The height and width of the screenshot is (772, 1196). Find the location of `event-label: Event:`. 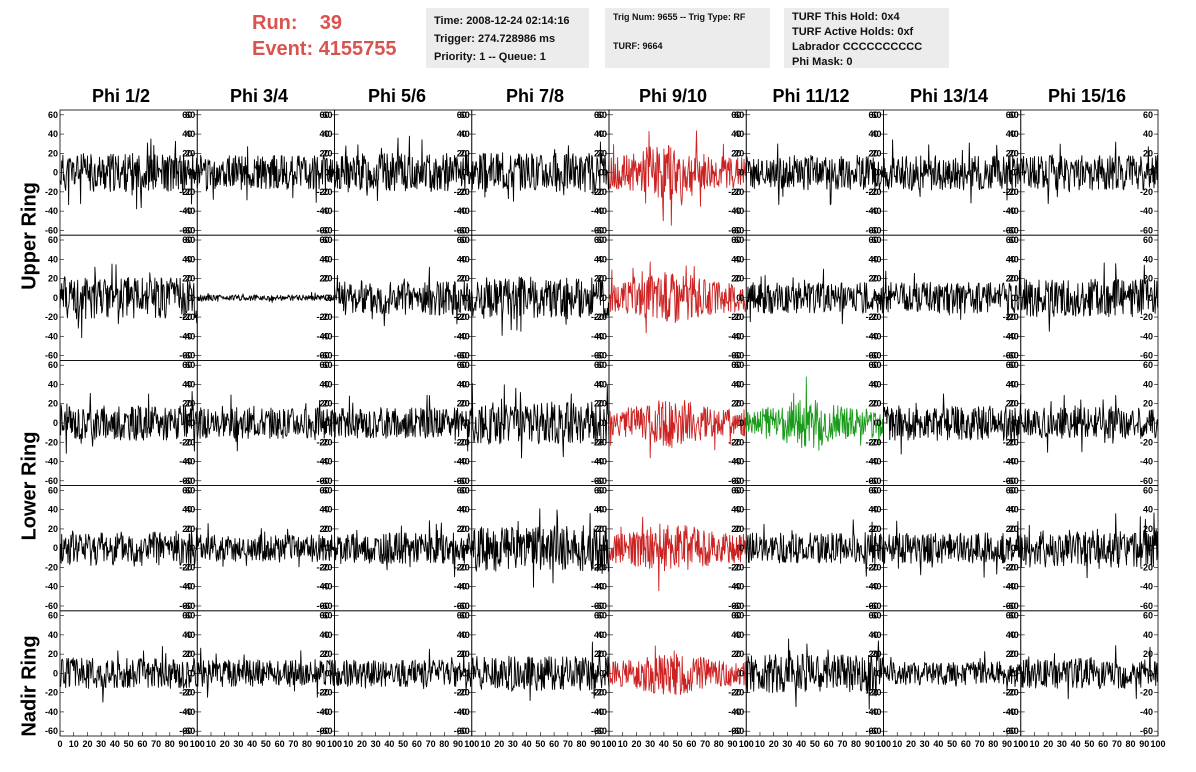

event-label: Event: is located at coordinates (283, 49).